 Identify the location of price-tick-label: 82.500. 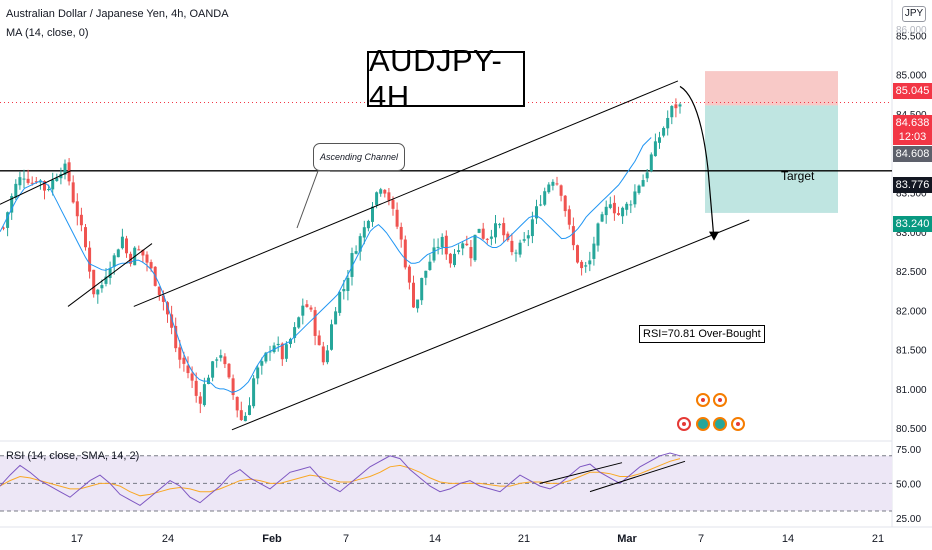
(911, 272).